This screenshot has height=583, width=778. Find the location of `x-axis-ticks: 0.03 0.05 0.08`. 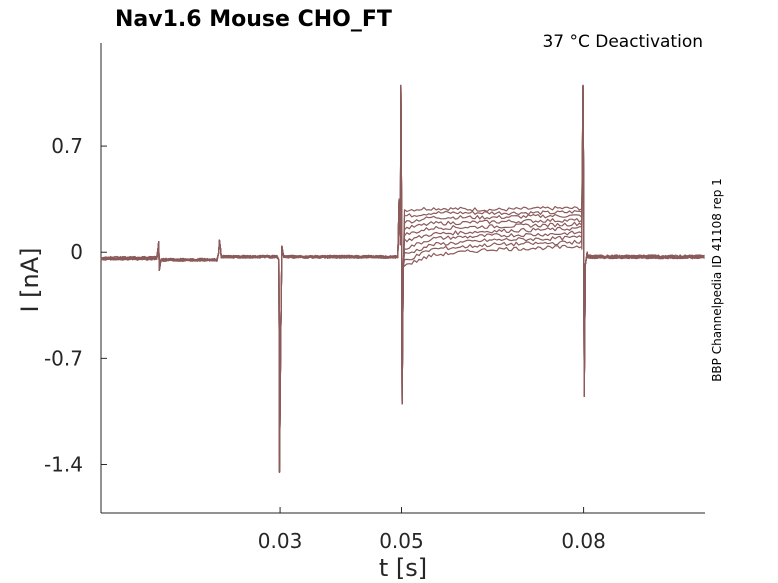

x-axis-ticks: 0.03 0.05 0.08 is located at coordinates (432, 530).